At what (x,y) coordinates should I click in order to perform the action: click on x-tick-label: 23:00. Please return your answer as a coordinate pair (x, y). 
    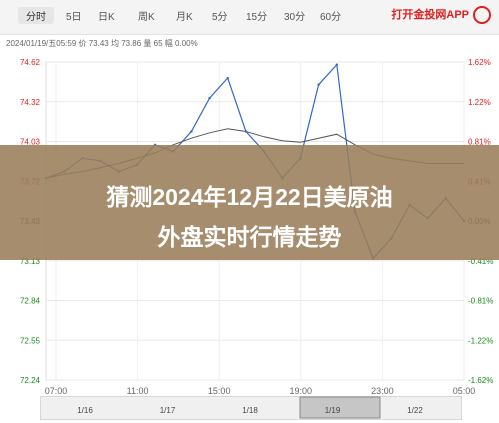
    Looking at the image, I should click on (382, 391).